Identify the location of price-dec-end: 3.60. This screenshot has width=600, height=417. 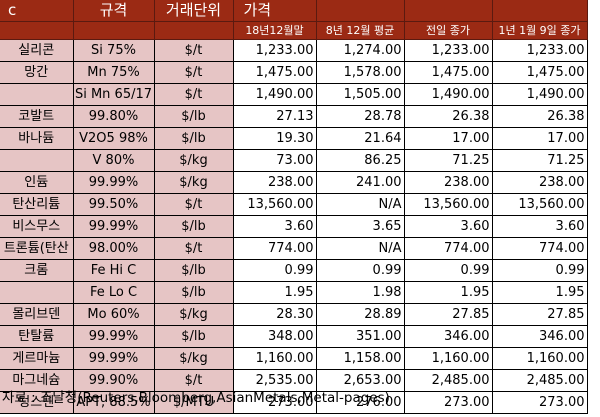
(275, 226).